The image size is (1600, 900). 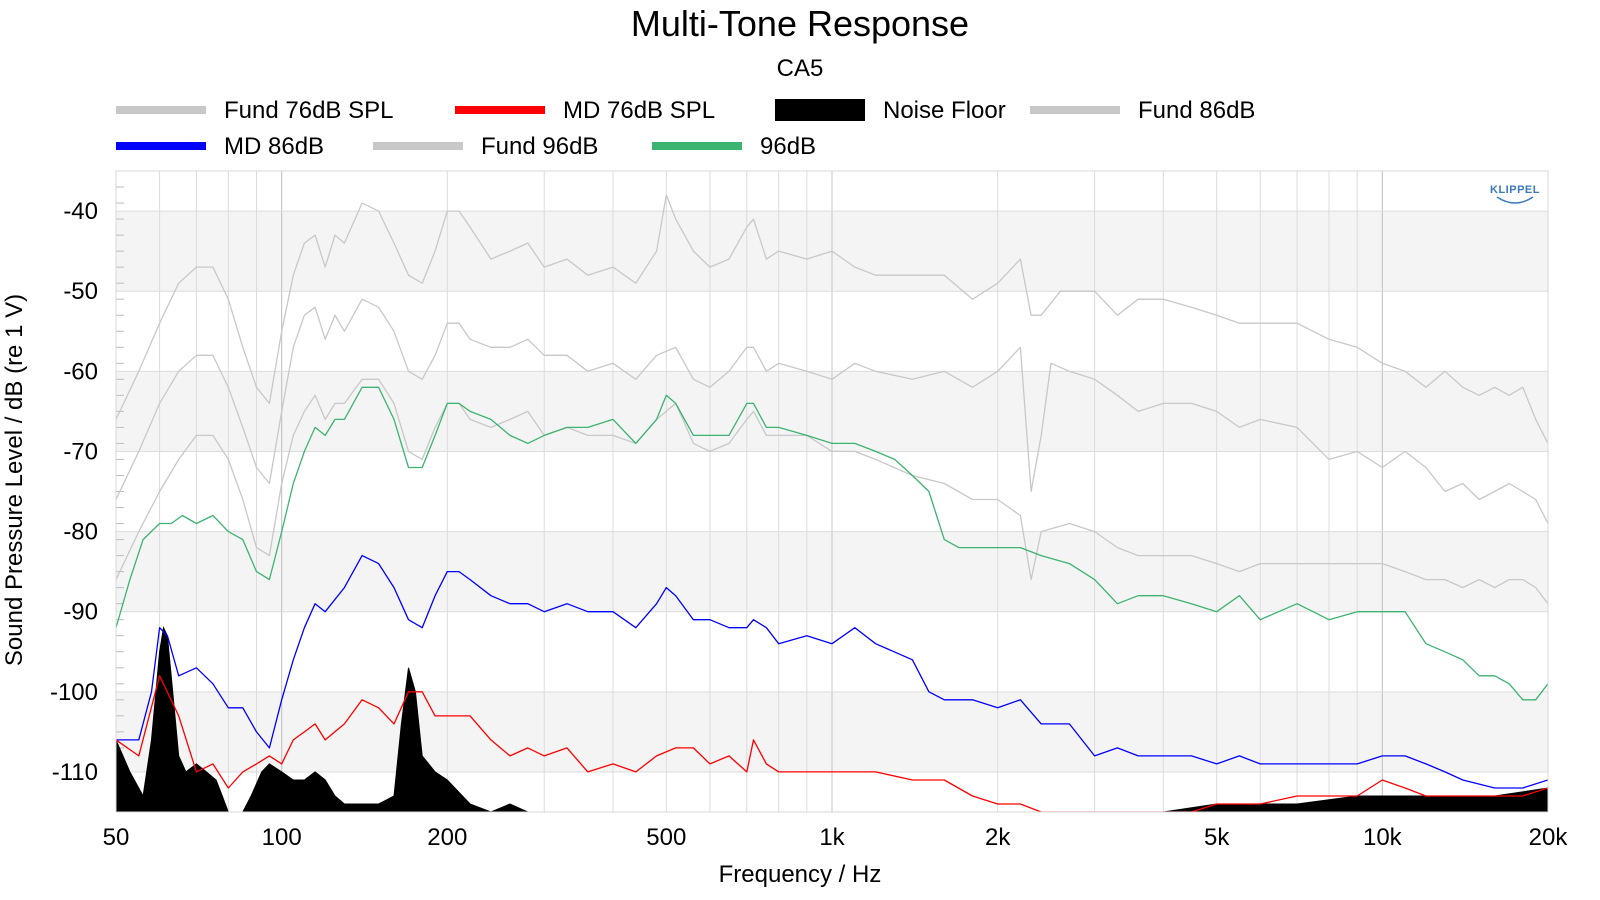 What do you see at coordinates (832, 837) in the screenshot?
I see `x-tick-label: 1k` at bounding box center [832, 837].